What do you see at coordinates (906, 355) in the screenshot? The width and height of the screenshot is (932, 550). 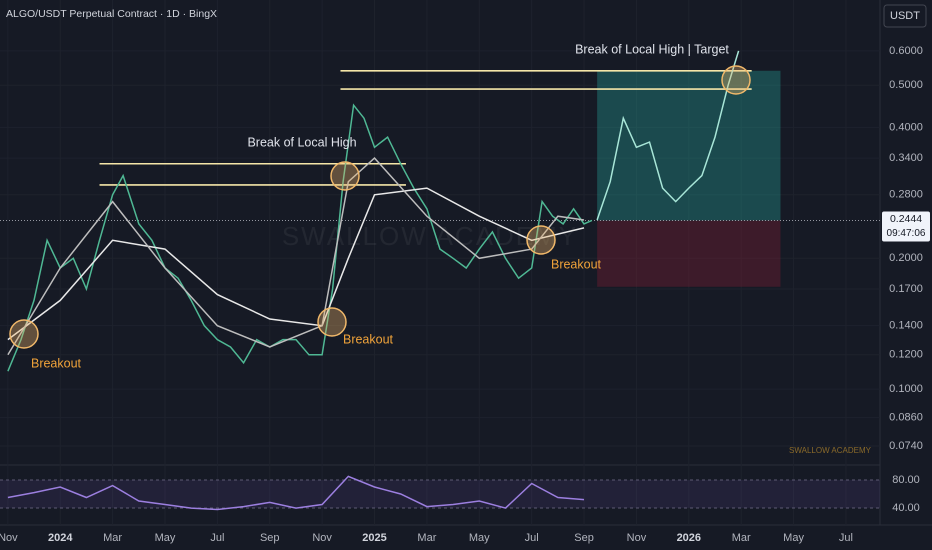 I see `y-tick-label: 0.1200` at bounding box center [906, 355].